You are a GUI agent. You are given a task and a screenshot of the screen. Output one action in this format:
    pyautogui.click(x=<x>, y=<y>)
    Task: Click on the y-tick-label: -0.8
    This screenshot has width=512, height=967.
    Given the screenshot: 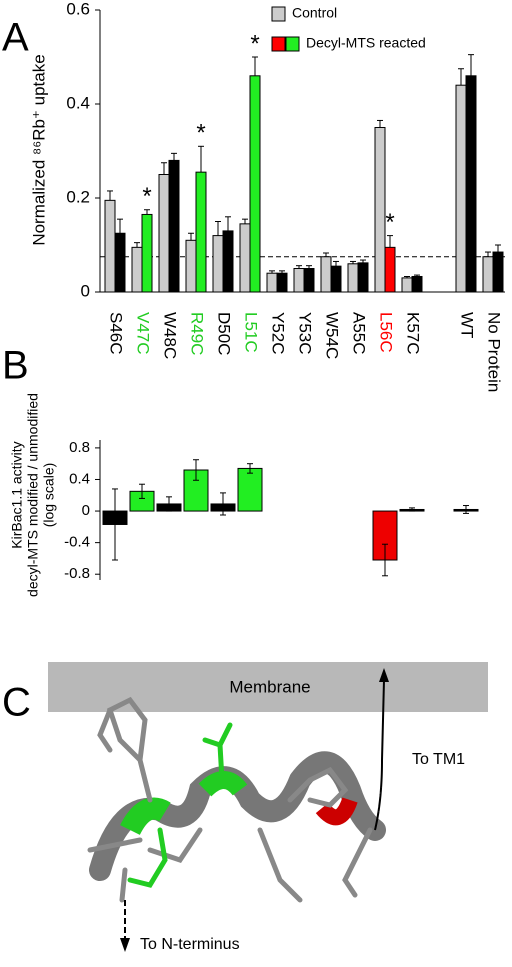 What is the action you would take?
    pyautogui.click(x=77, y=573)
    